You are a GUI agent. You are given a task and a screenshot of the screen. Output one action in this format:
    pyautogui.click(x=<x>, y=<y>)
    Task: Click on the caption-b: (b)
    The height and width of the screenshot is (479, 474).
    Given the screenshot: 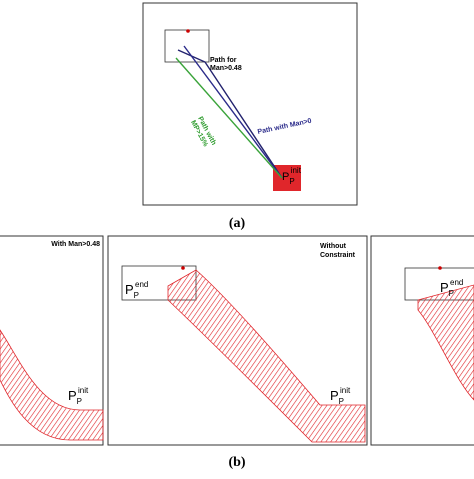 What is the action you would take?
    pyautogui.click(x=236, y=462)
    